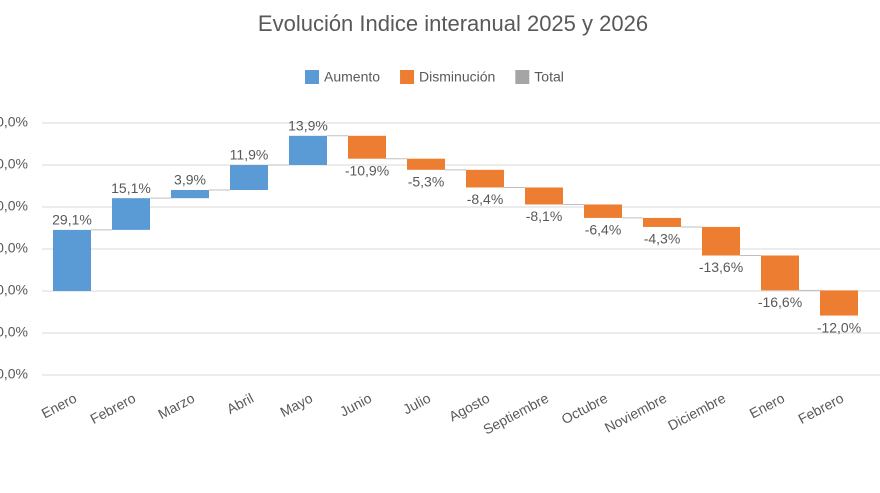 Image resolution: width=880 pixels, height=493 pixels. I want to click on y-tick-label: -40,0%, so click(14, 374).